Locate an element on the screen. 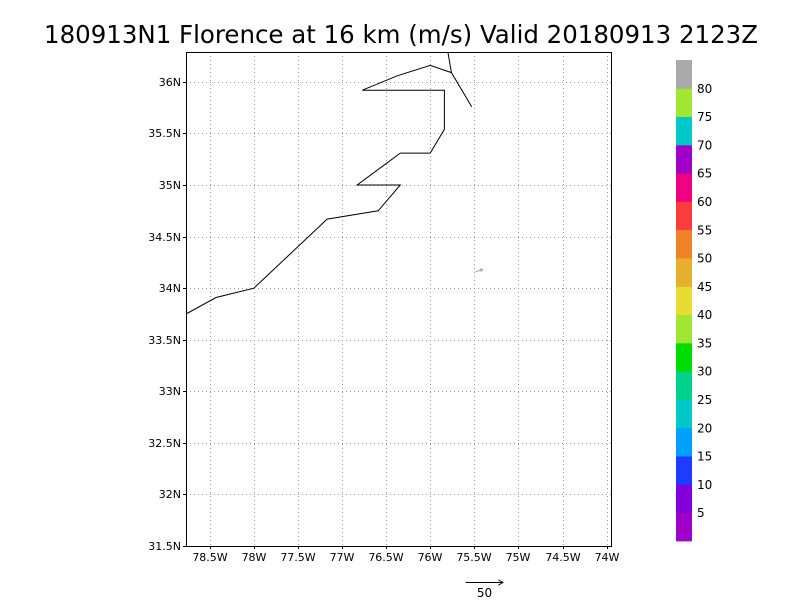 The width and height of the screenshot is (800, 600). colorbar-label: 20 is located at coordinates (704, 428).